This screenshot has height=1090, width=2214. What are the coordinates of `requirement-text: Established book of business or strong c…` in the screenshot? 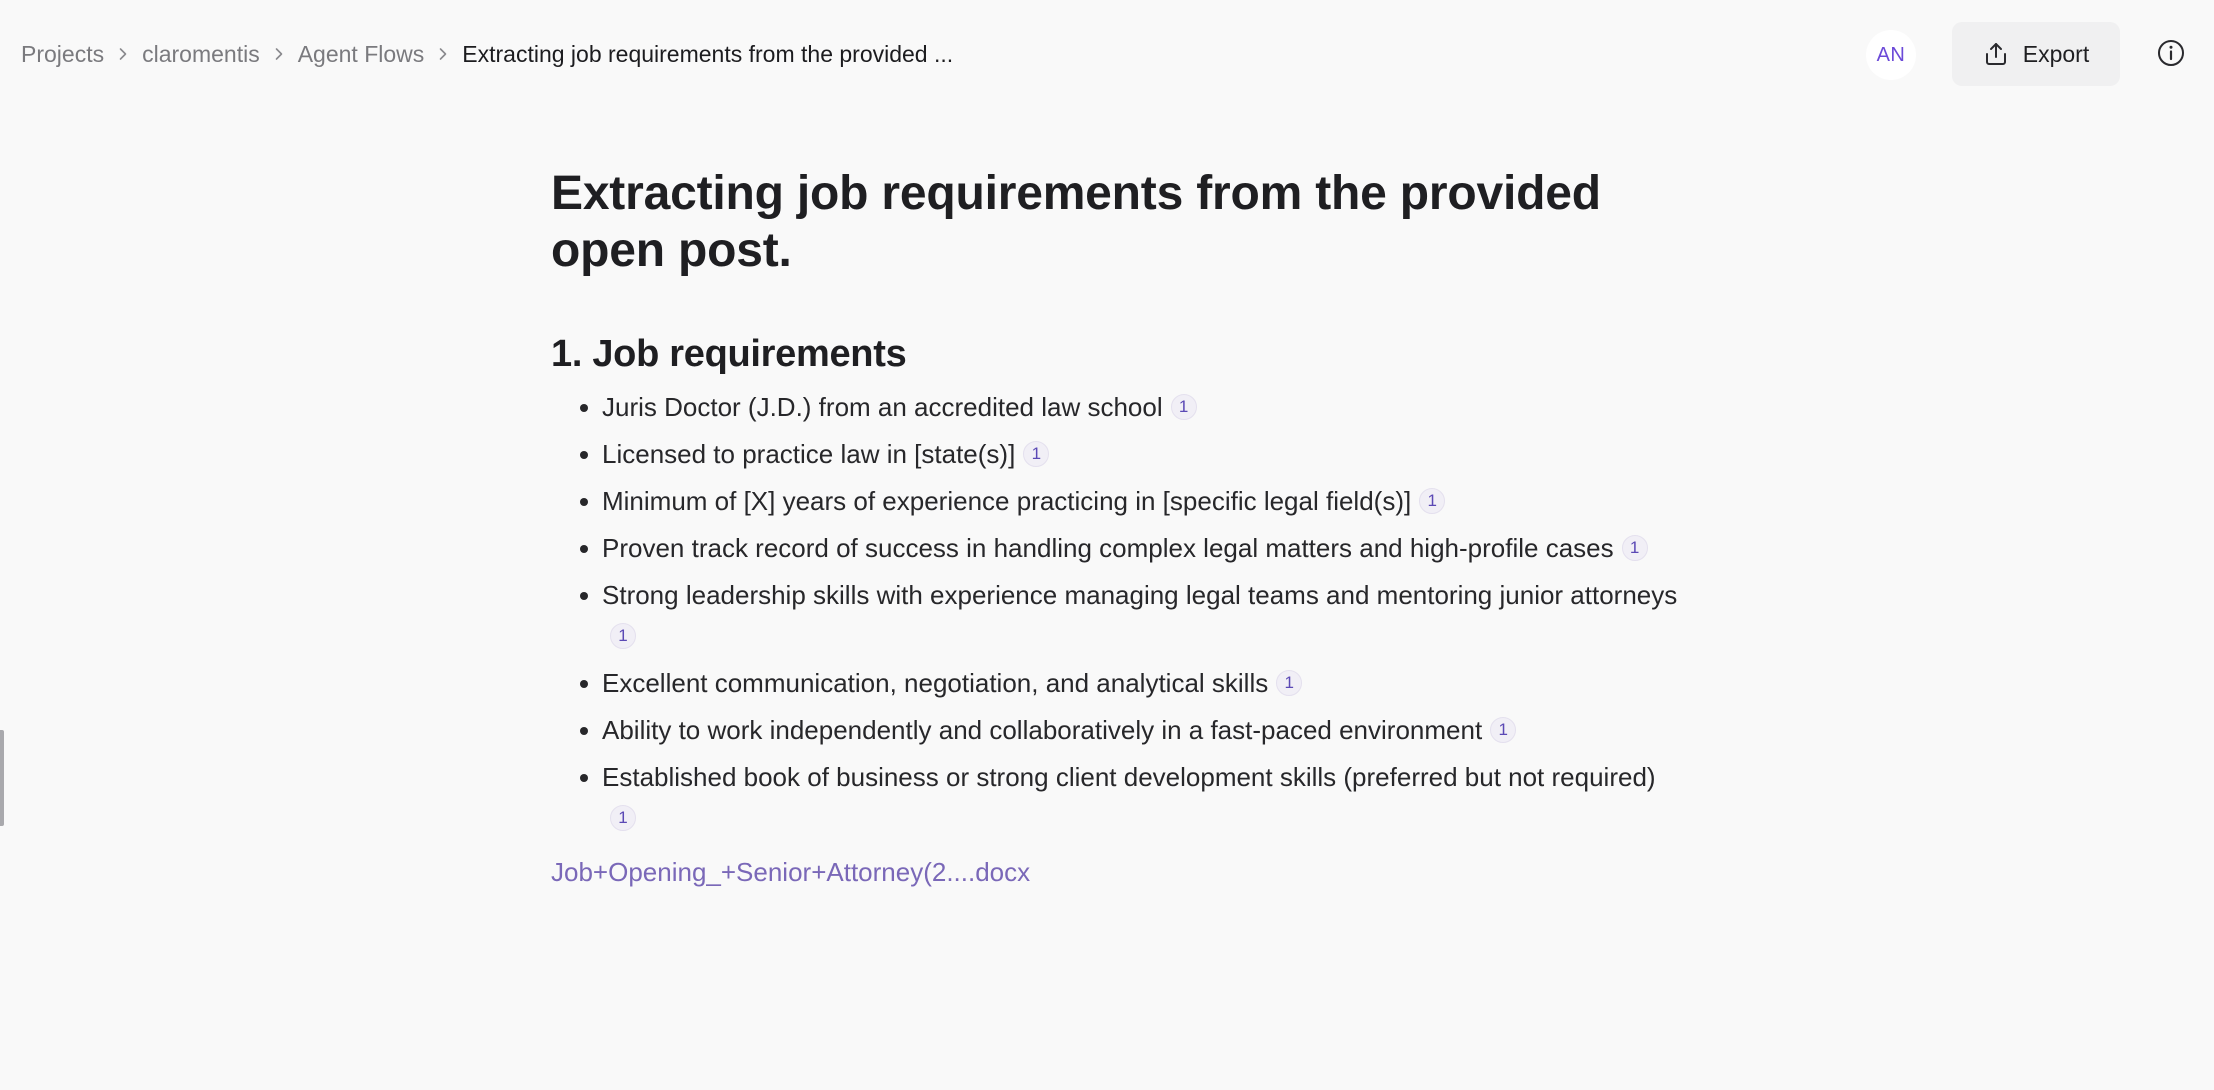 It's located at (1129, 777).